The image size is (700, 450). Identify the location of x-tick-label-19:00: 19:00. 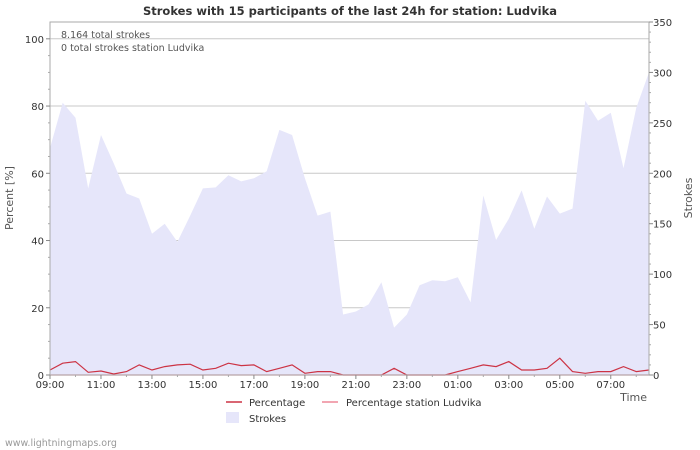
(304, 385).